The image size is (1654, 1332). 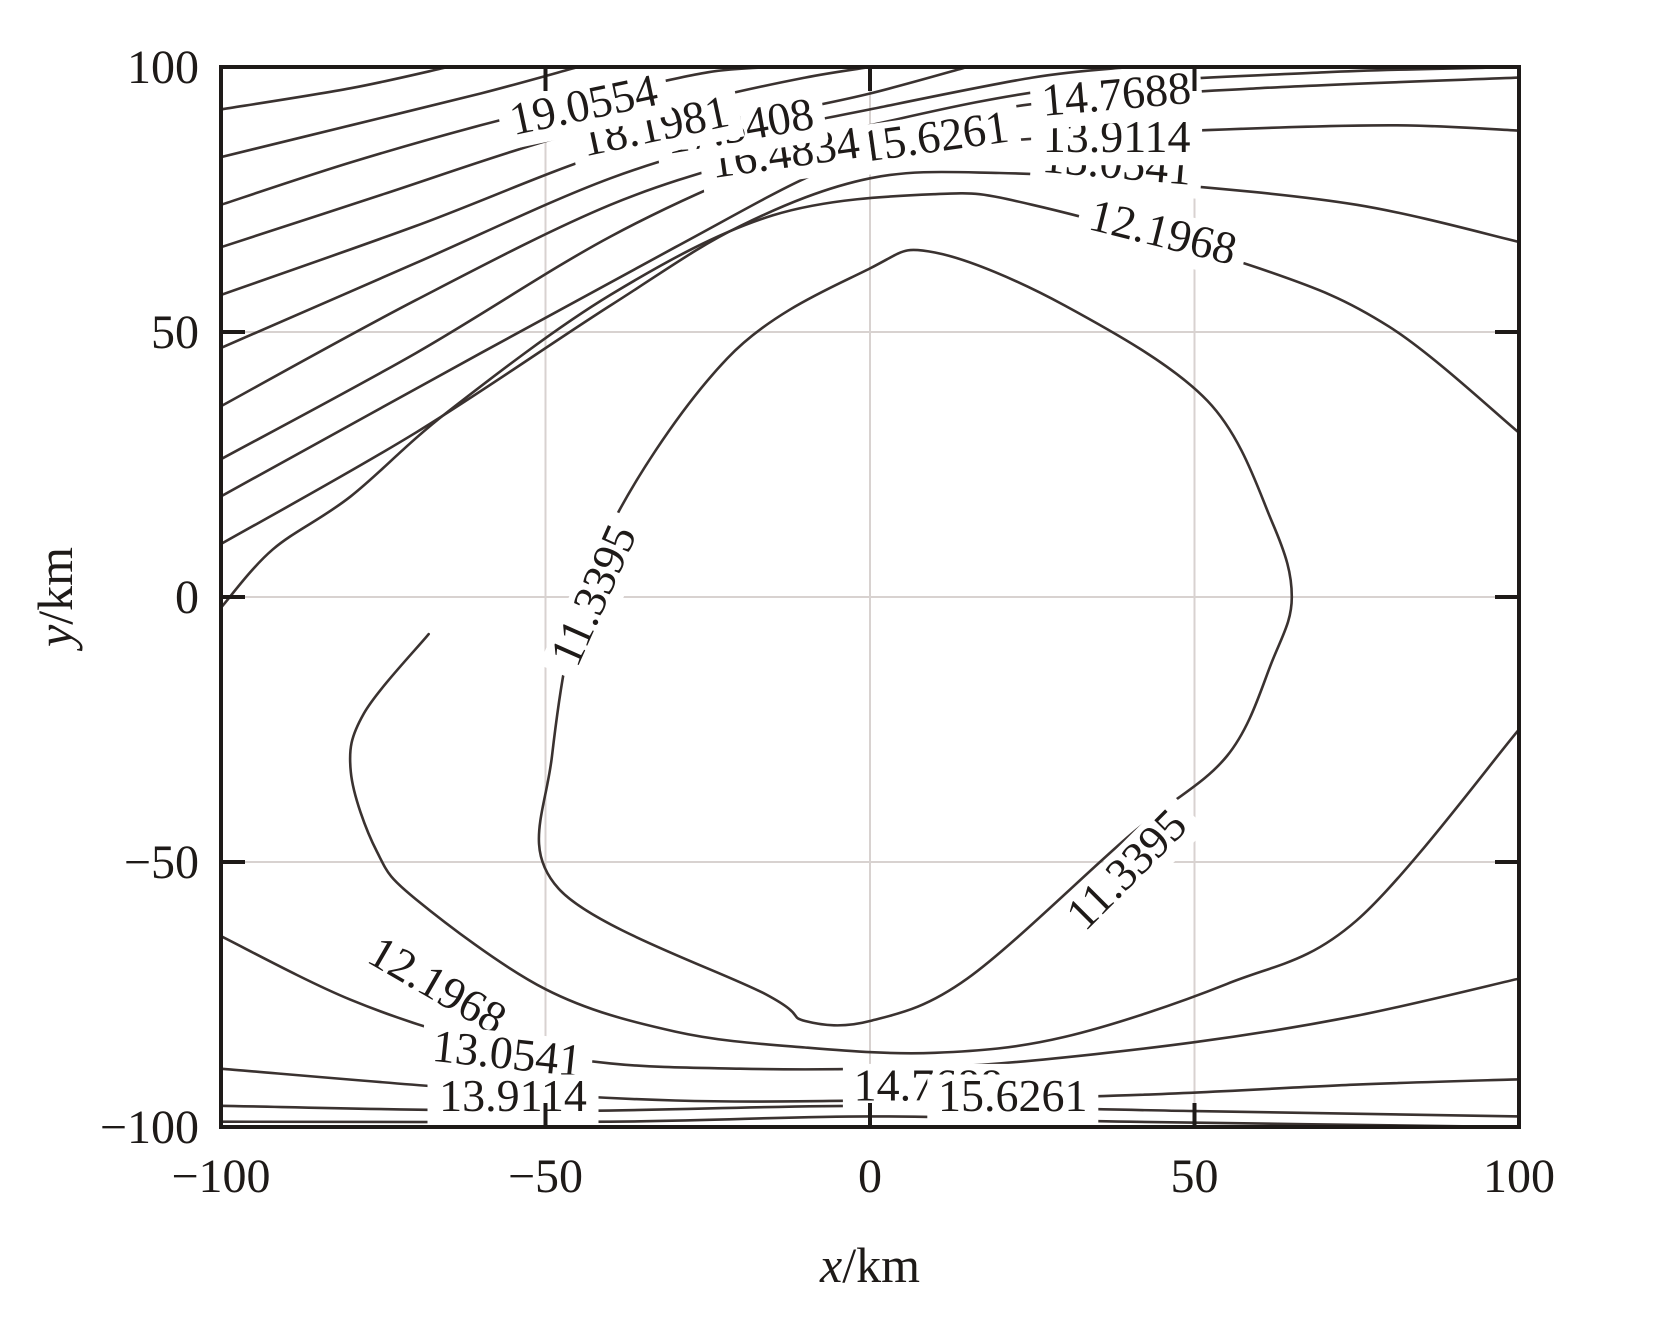 I want to click on y-tick-label: 100, so click(x=163, y=67).